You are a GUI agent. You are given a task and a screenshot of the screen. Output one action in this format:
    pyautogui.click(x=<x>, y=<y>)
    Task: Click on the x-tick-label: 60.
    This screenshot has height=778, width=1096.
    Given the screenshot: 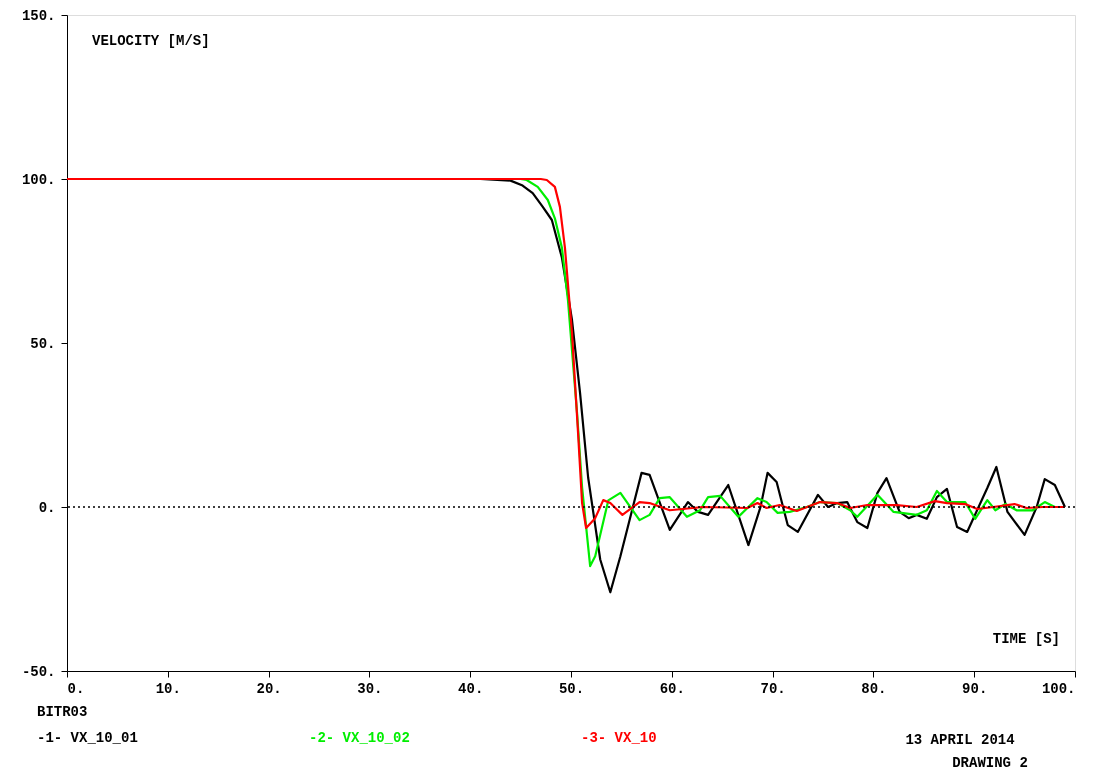 What is the action you would take?
    pyautogui.click(x=672, y=688)
    